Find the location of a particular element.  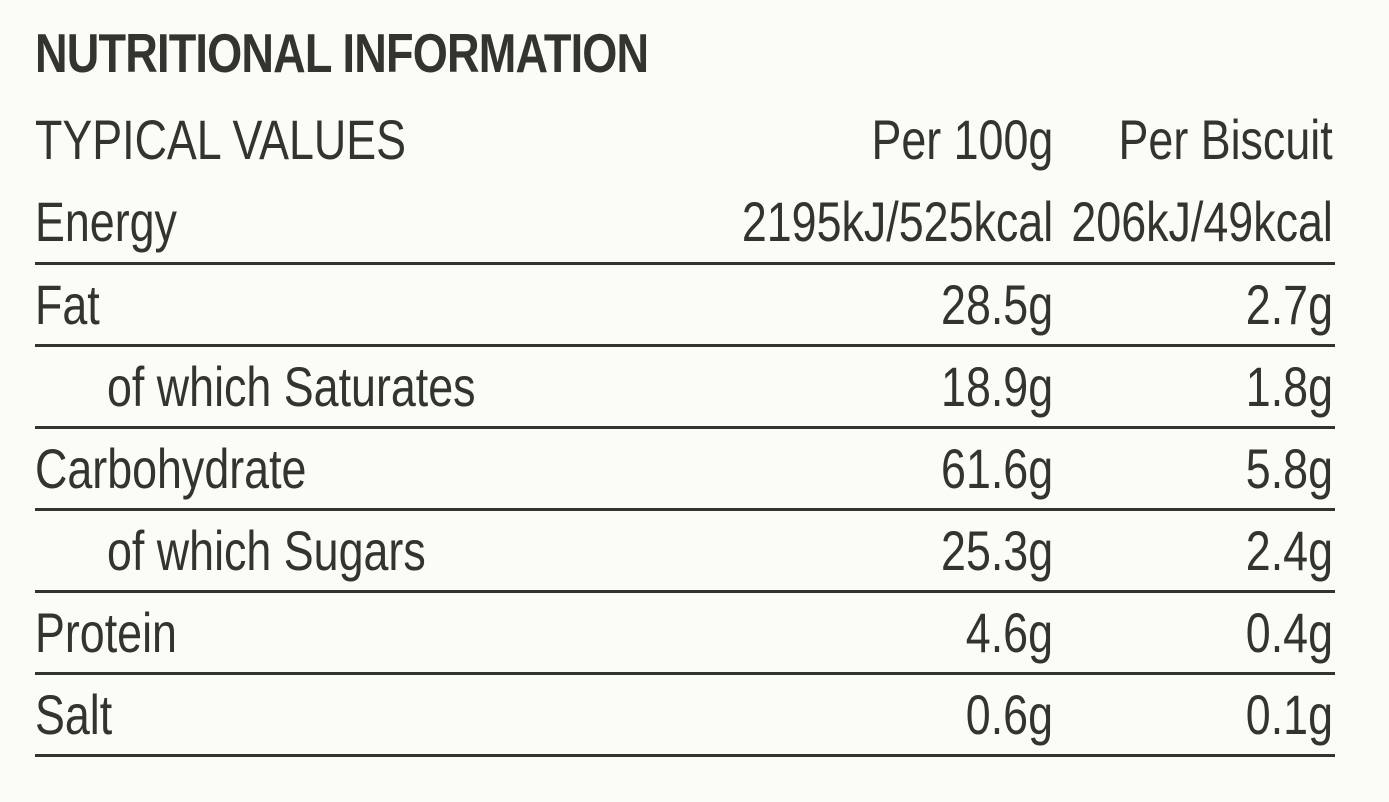

table-row-saturates: of which Saturates 18.9g 1.8g is located at coordinates (685, 388).